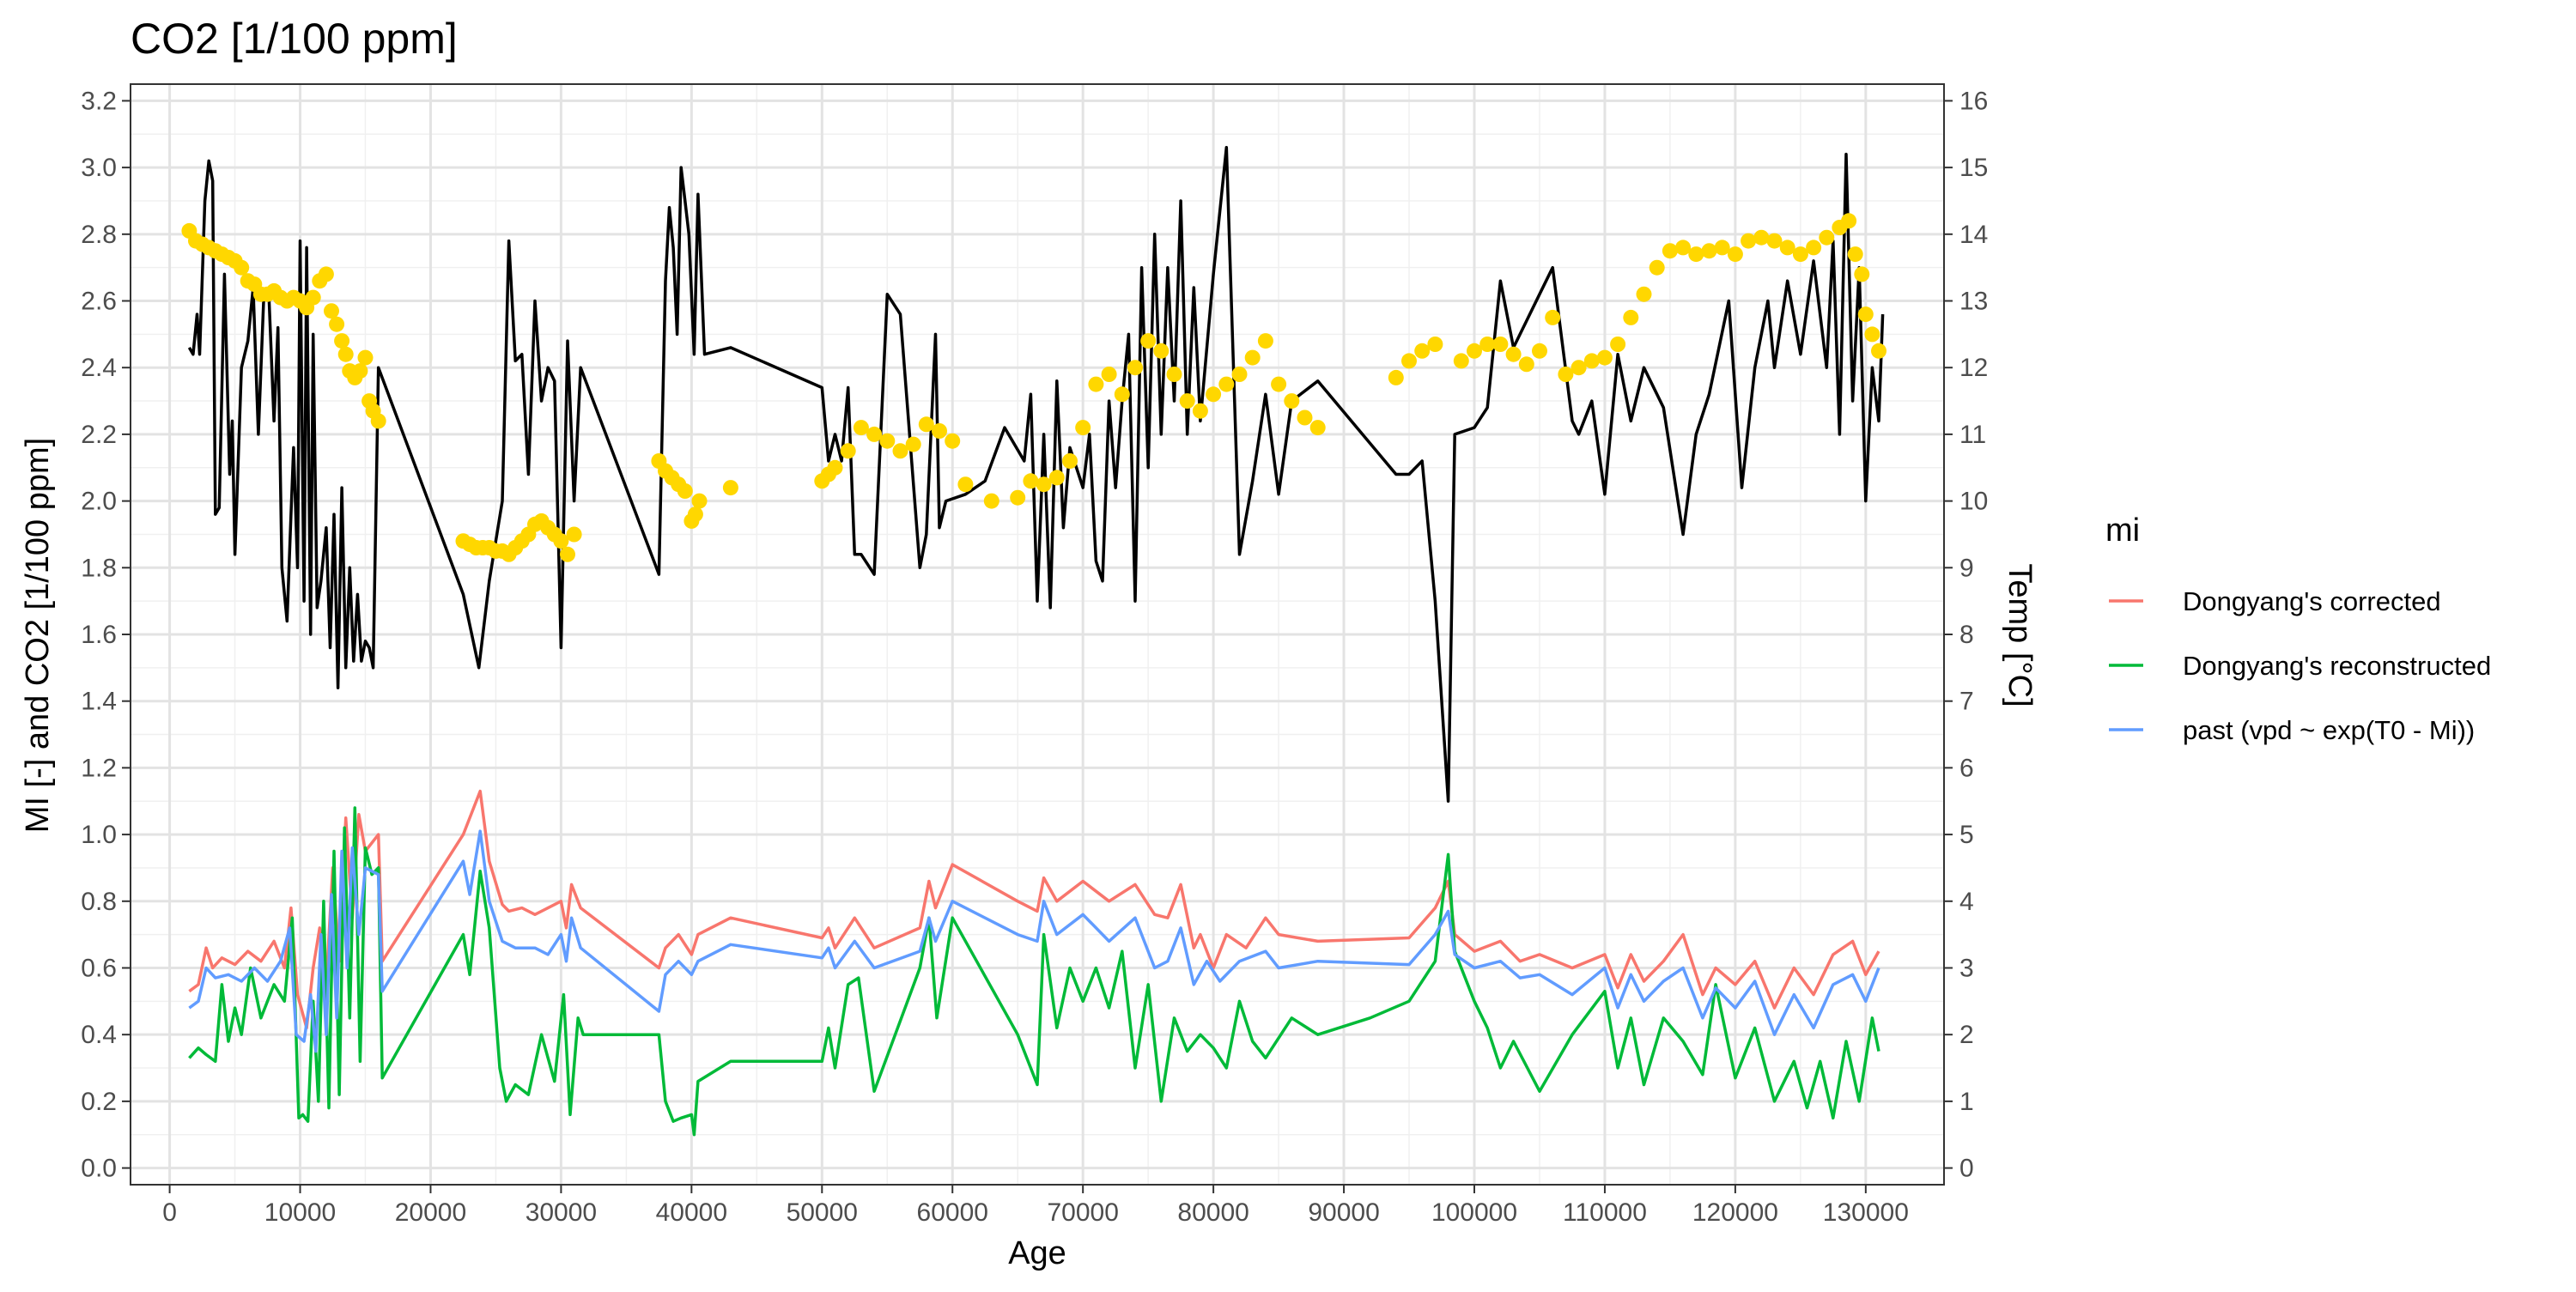 The image size is (2576, 1292). What do you see at coordinates (99, 435) in the screenshot?
I see `y-tick-label: 2.2` at bounding box center [99, 435].